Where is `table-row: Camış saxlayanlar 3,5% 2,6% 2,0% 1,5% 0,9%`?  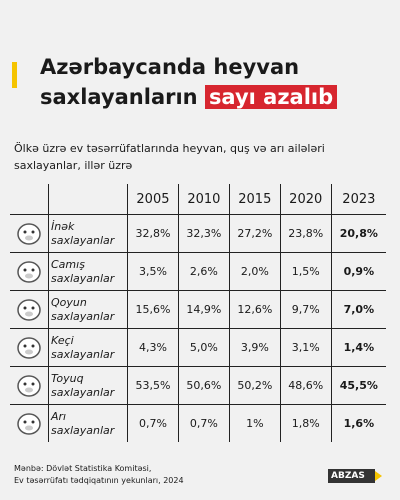
table-row: Camış saxlayanlar 3,5% 2,6% 2,0% 1,5% 0,9% is located at coordinates (198, 271).